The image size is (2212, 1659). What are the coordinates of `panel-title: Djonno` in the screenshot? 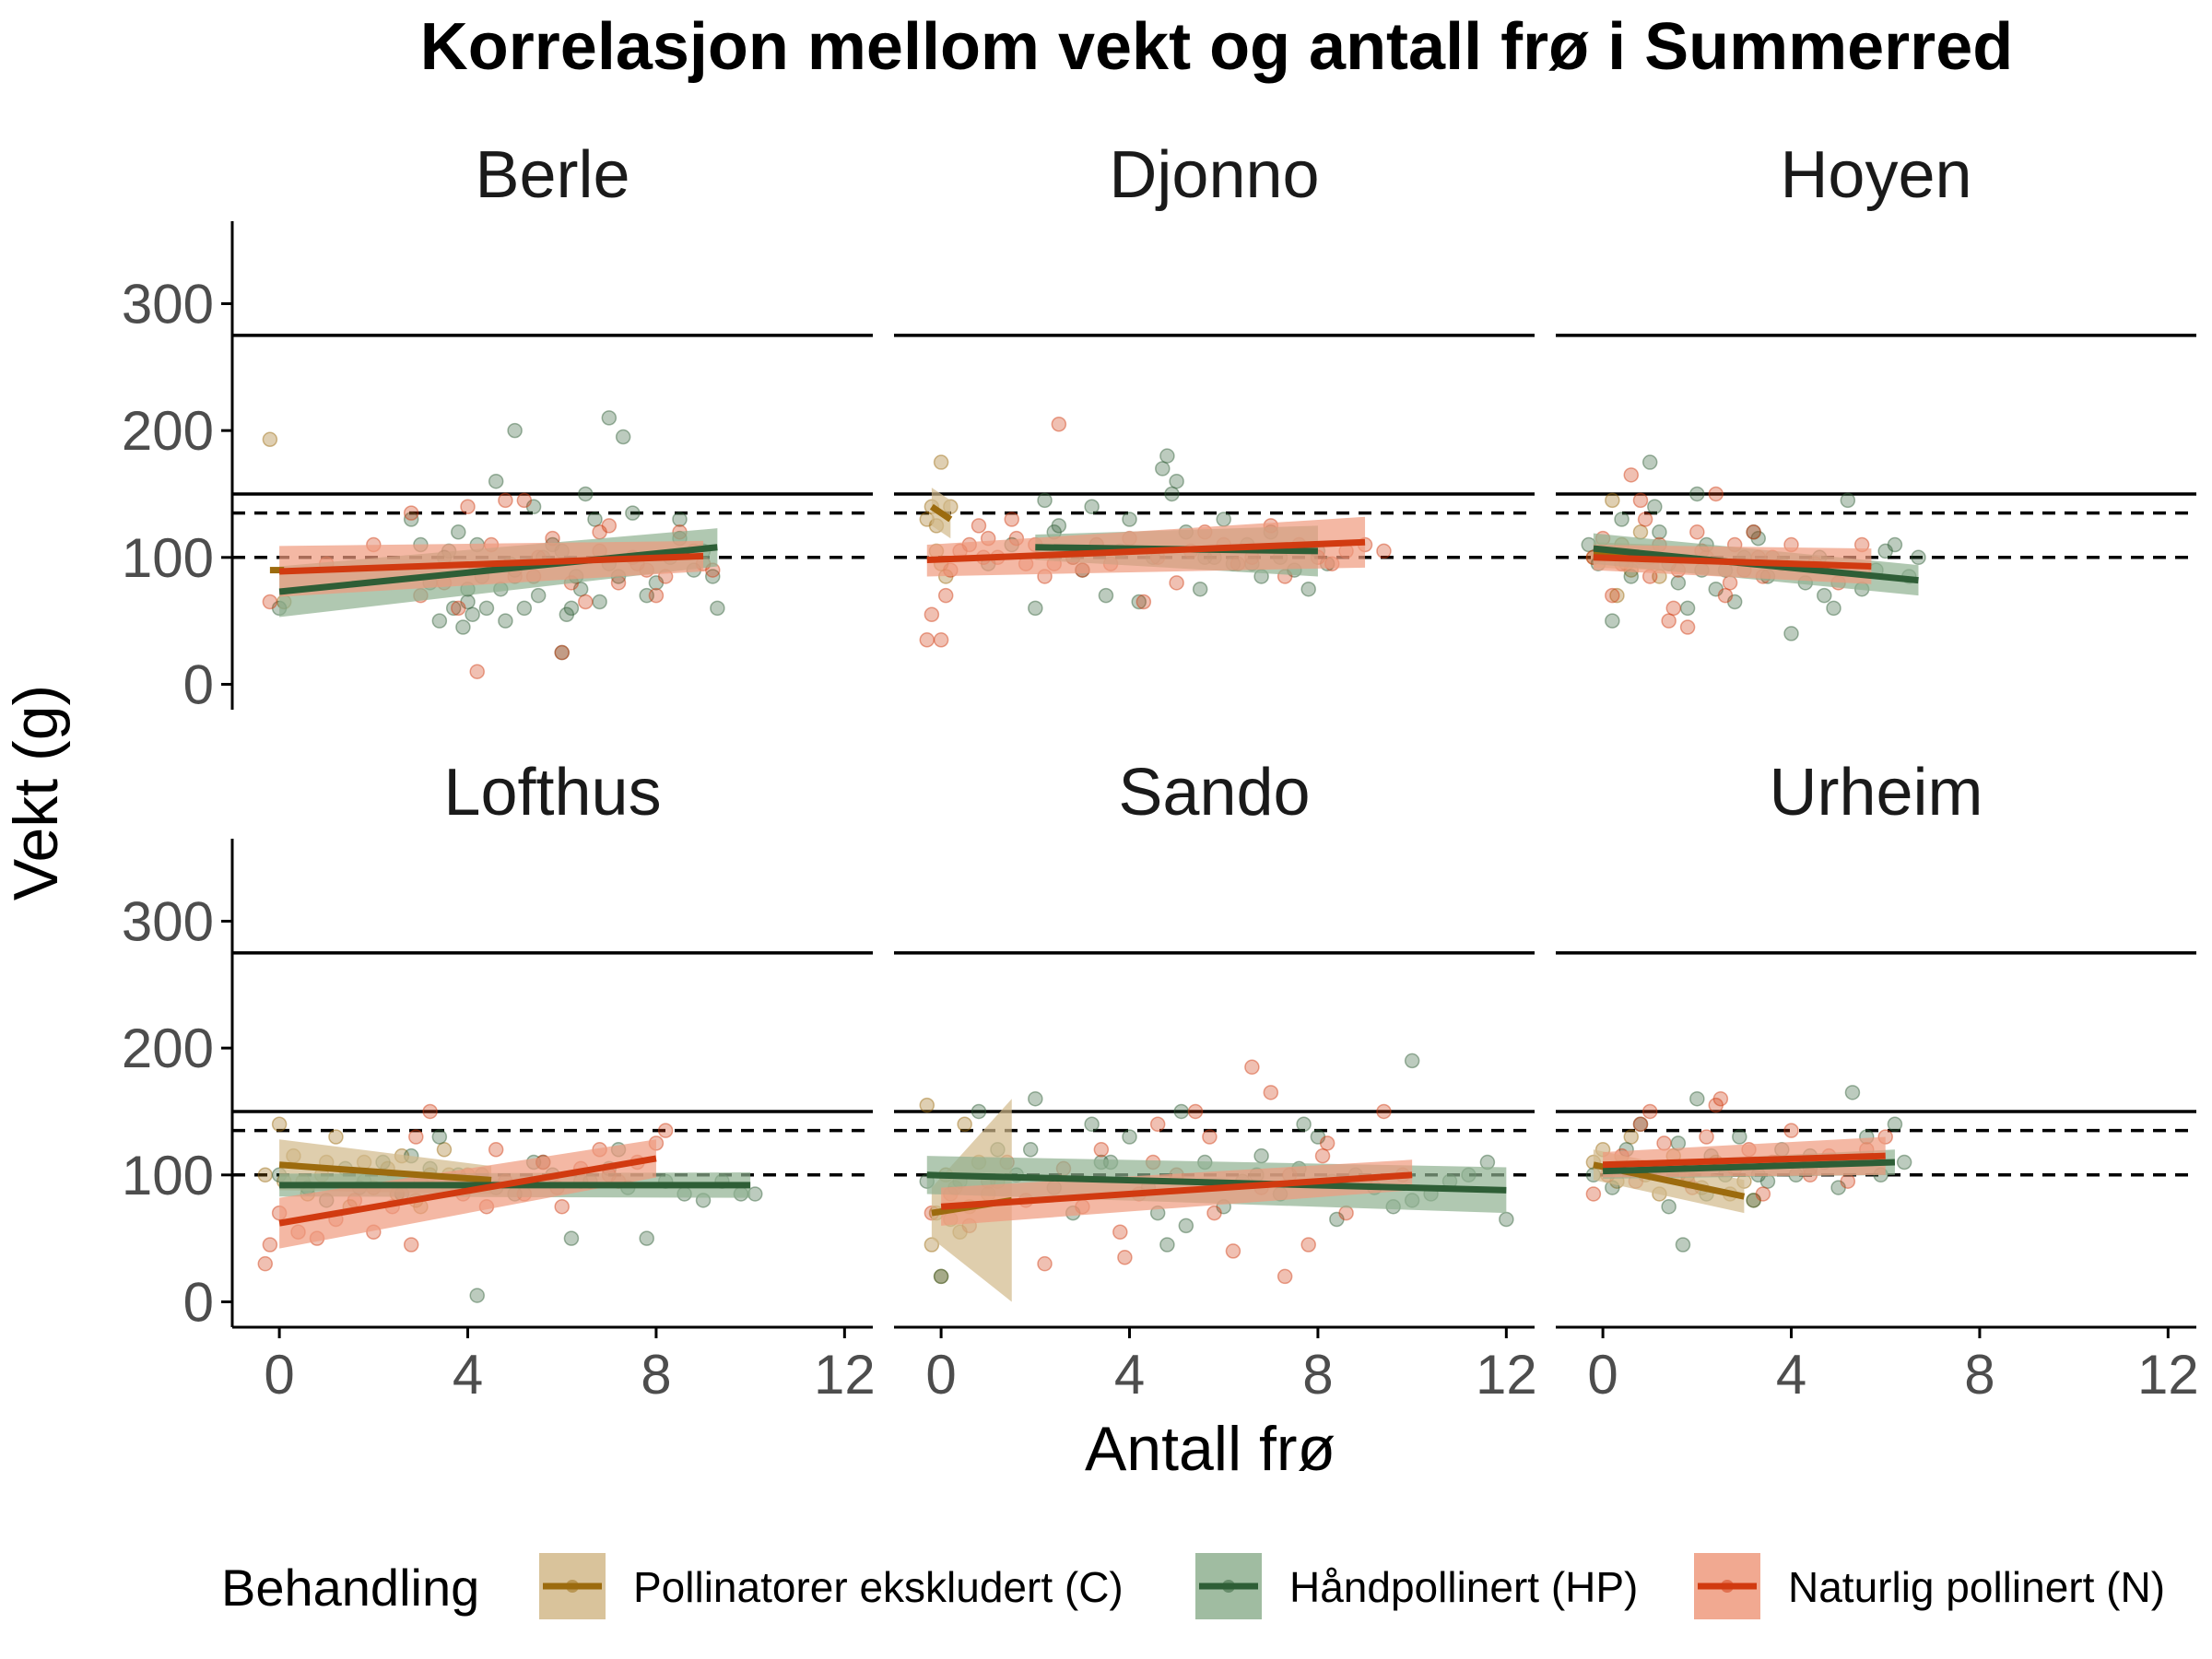 It's located at (1214, 175).